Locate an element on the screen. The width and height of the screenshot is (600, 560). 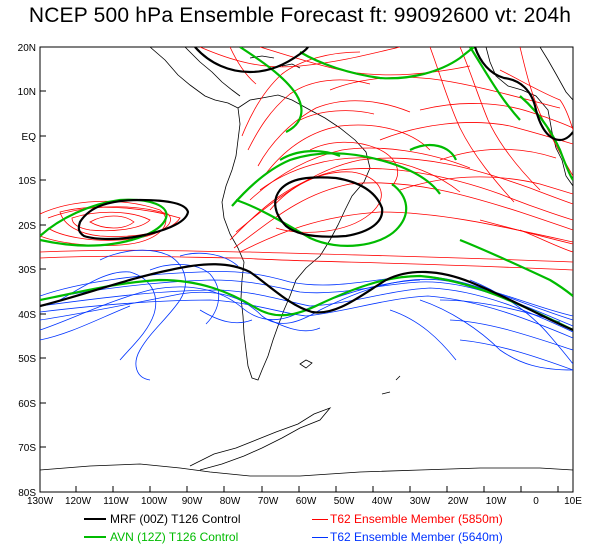
lon-ticks is located at coordinates (317, 489).